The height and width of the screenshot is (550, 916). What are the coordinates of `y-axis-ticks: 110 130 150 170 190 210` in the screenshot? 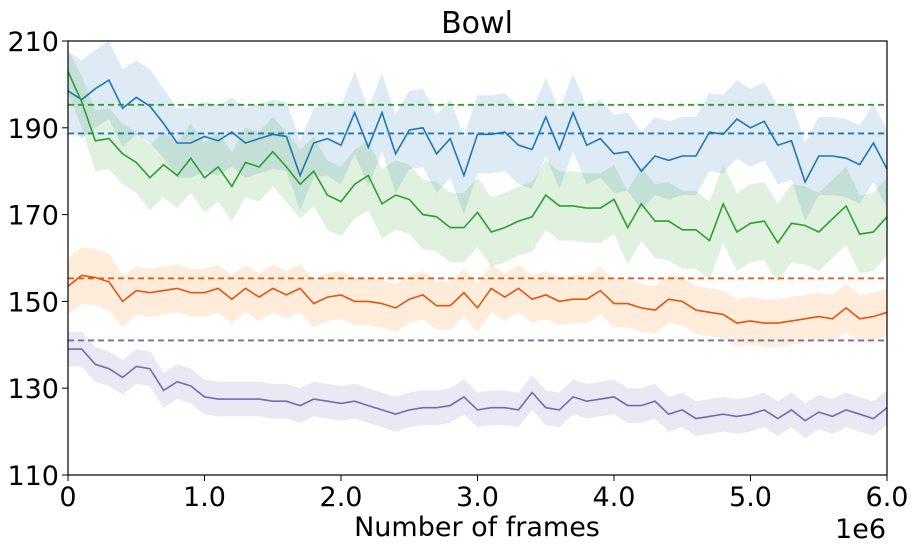 It's located at (37, 259).